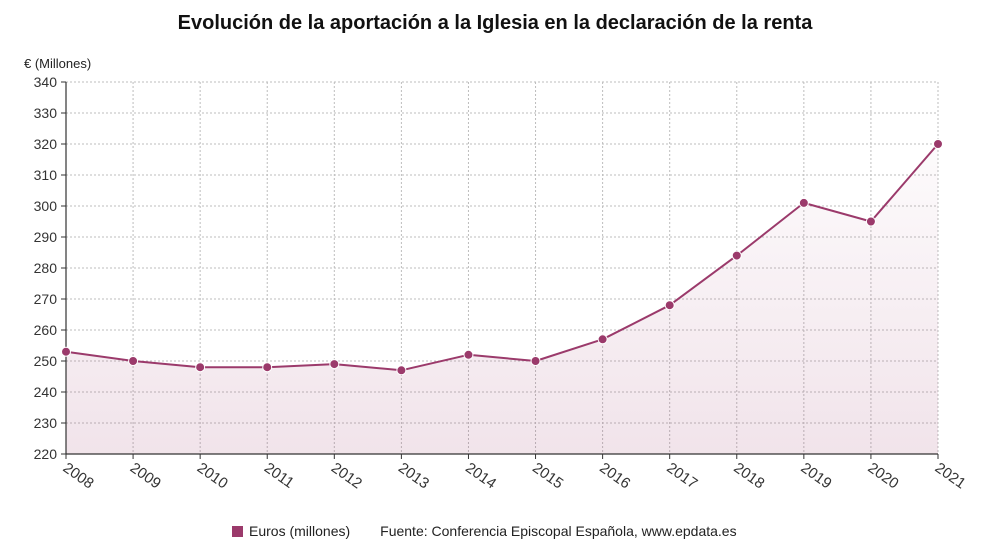  What do you see at coordinates (46, 454) in the screenshot?
I see `y-tick-label: 220` at bounding box center [46, 454].